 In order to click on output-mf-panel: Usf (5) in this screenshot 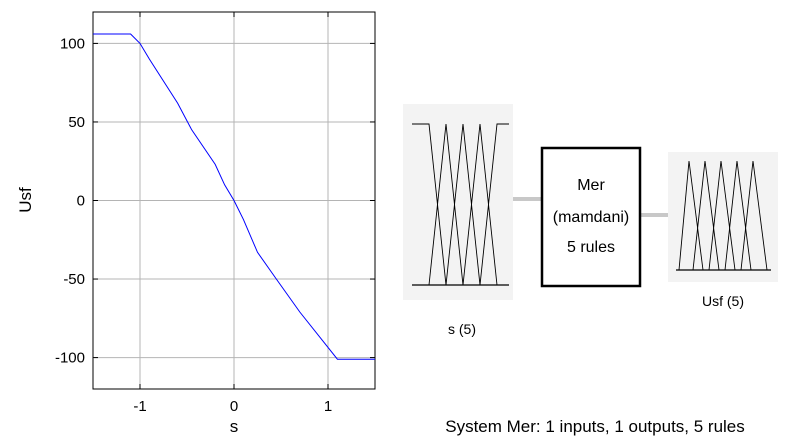, I will do `click(723, 230)`.